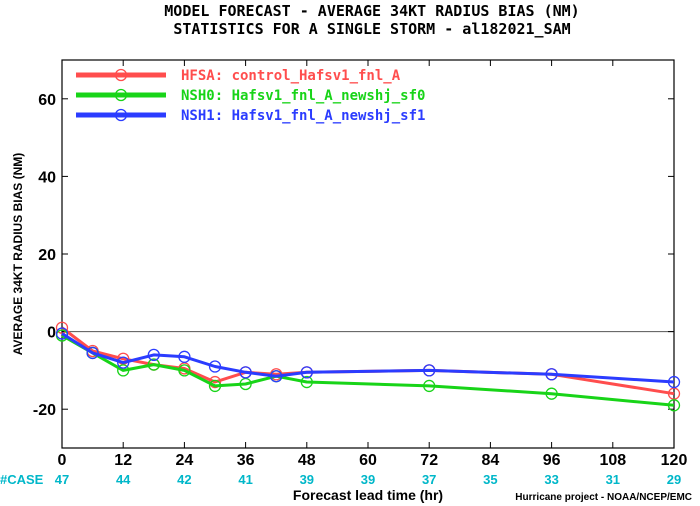 Image resolution: width=700 pixels, height=506 pixels. What do you see at coordinates (552, 460) in the screenshot?
I see `x-tick-label: 96` at bounding box center [552, 460].